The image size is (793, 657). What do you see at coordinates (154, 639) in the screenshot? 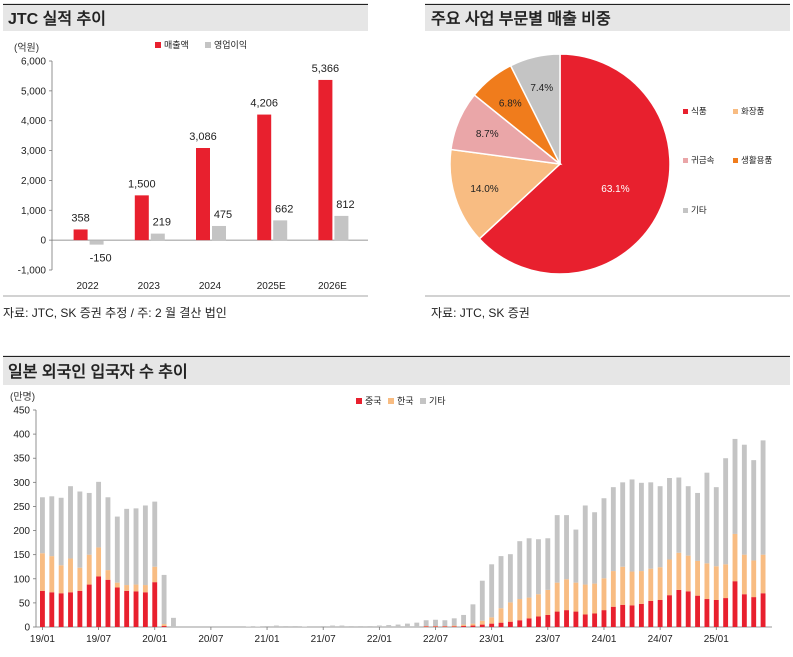
I see `x-tick-label: 20/01` at bounding box center [154, 639].